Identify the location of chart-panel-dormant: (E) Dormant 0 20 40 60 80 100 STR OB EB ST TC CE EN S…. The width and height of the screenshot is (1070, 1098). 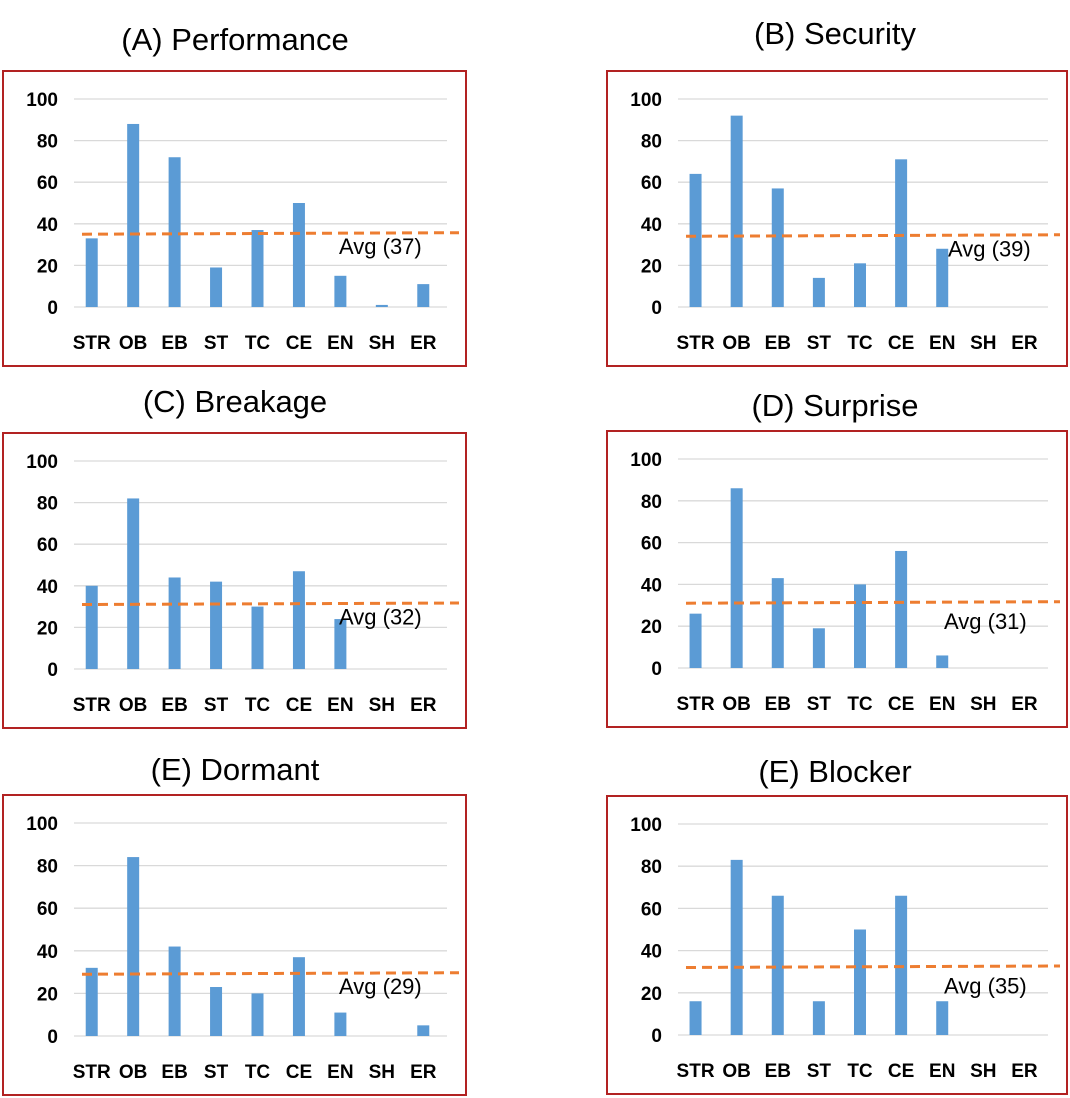
(235, 913).